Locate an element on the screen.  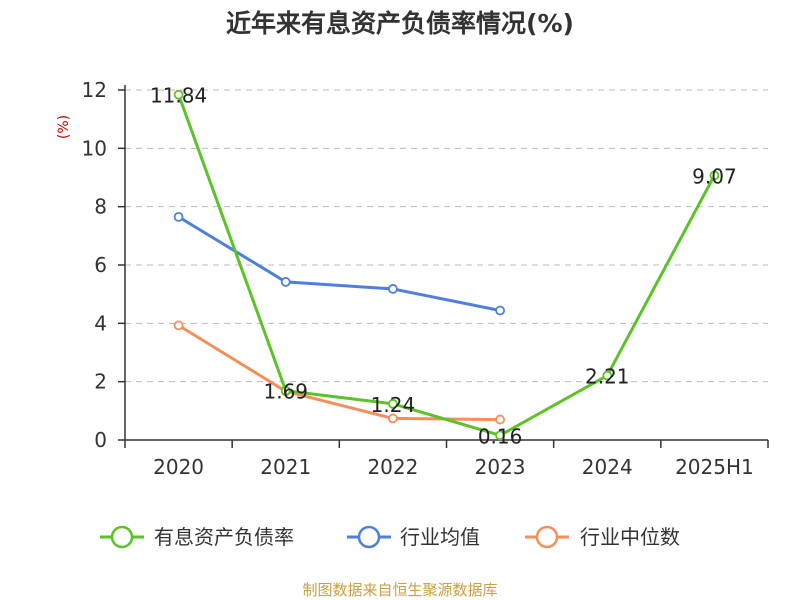
y-tick-label: 4 is located at coordinates (100, 323).